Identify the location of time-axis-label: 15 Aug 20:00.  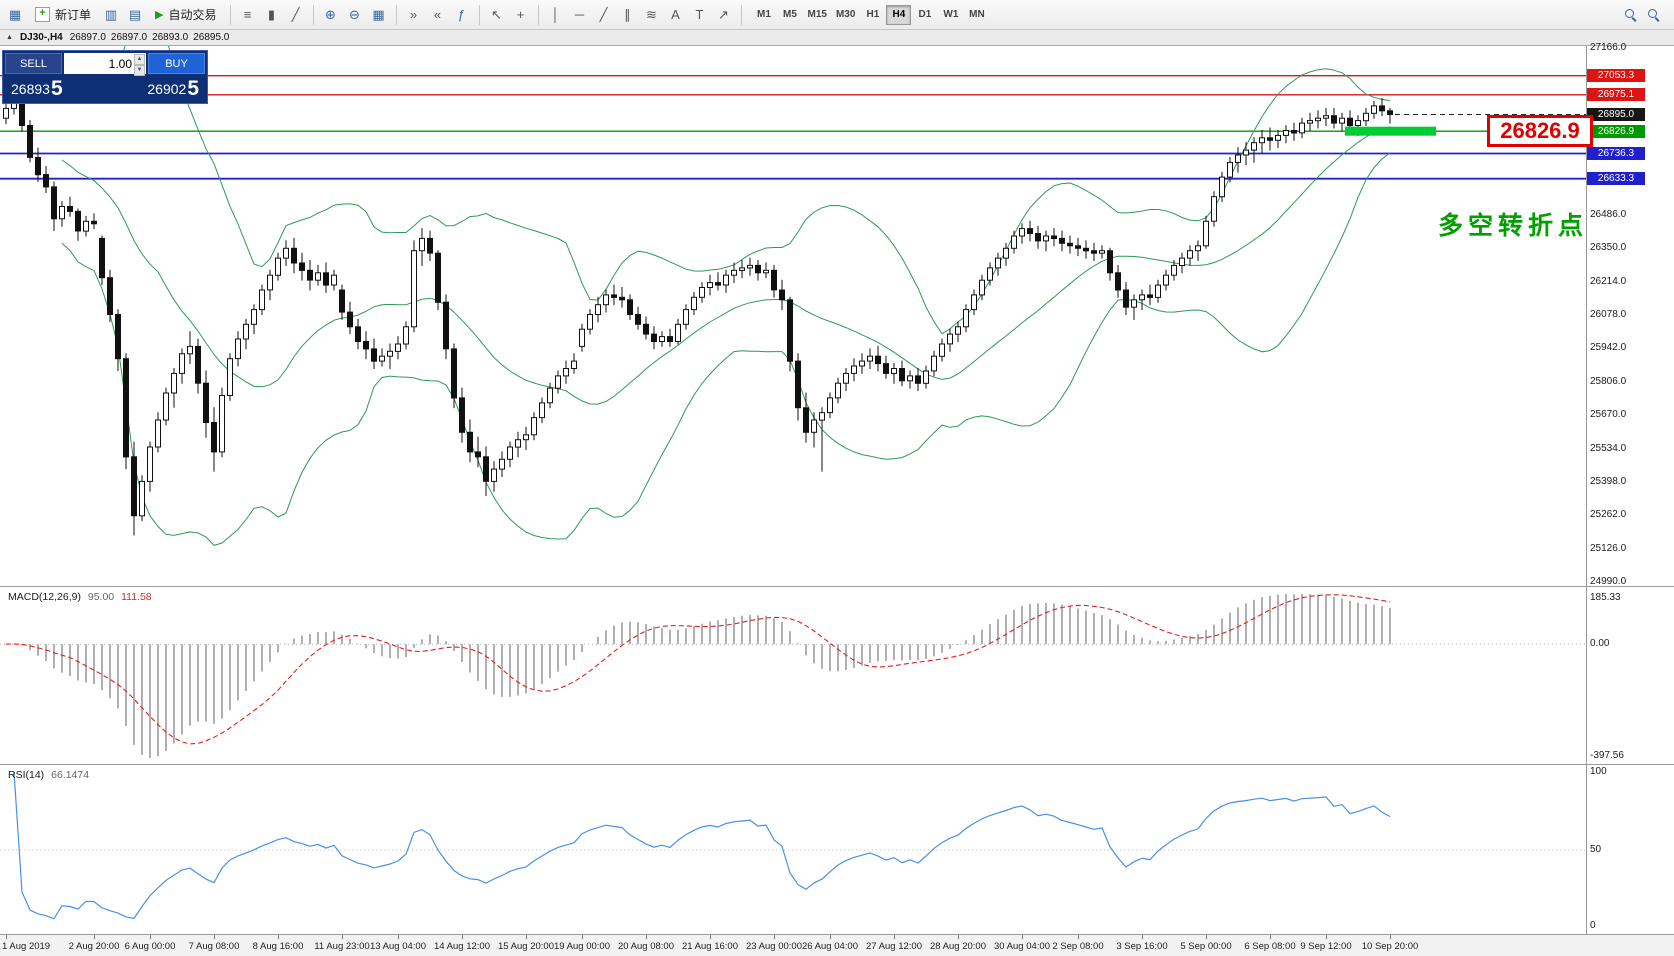
(526, 946).